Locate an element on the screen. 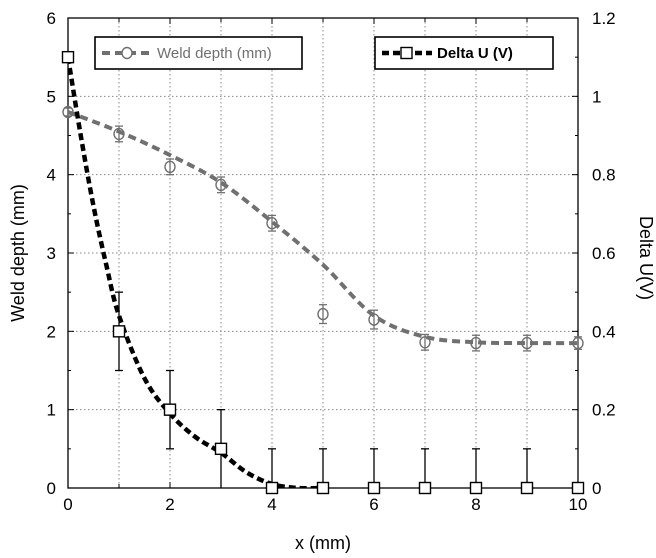 Image resolution: width=656 pixels, height=558 pixels. y2-tick-label: 0.8 is located at coordinates (604, 175).